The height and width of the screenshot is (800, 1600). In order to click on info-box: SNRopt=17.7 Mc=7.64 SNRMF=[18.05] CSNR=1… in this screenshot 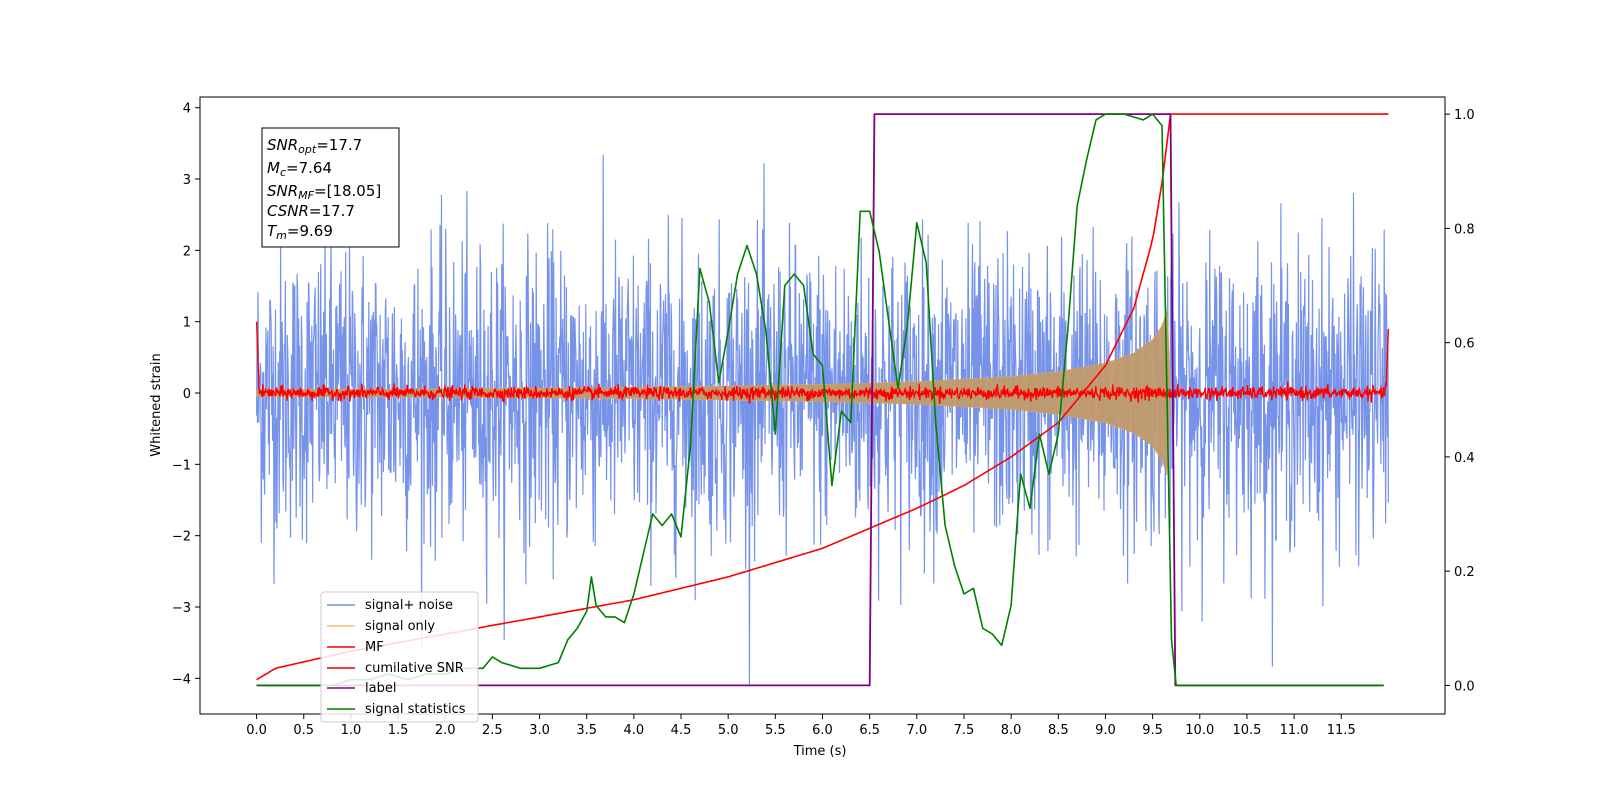, I will do `click(330, 187)`.